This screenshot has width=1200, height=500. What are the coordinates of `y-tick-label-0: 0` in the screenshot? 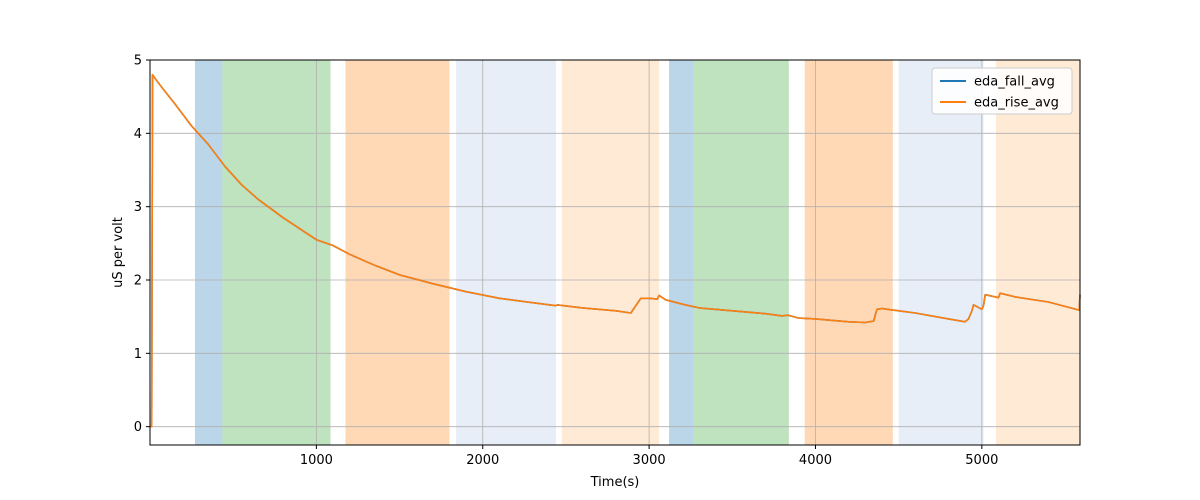 It's located at (138, 427).